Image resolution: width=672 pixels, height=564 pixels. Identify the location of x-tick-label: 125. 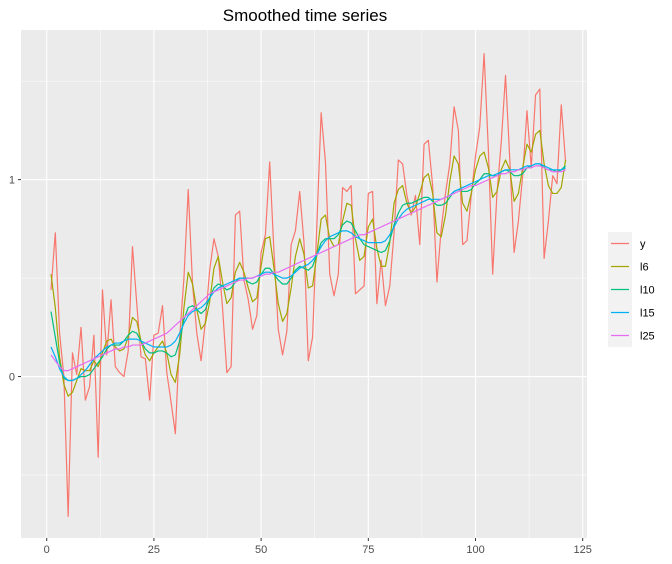
(583, 550).